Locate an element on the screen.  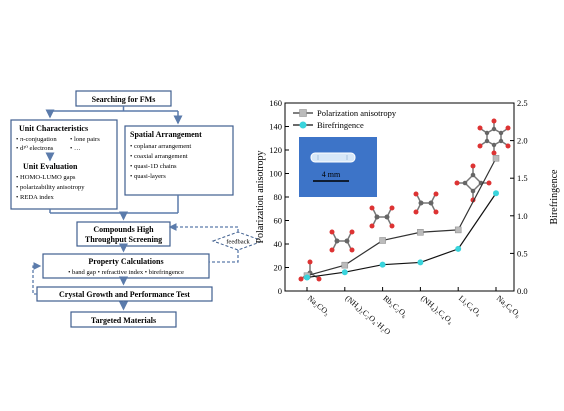
unit-eval-item-2: • polarizability anisotropy is located at coordinates (50, 187).